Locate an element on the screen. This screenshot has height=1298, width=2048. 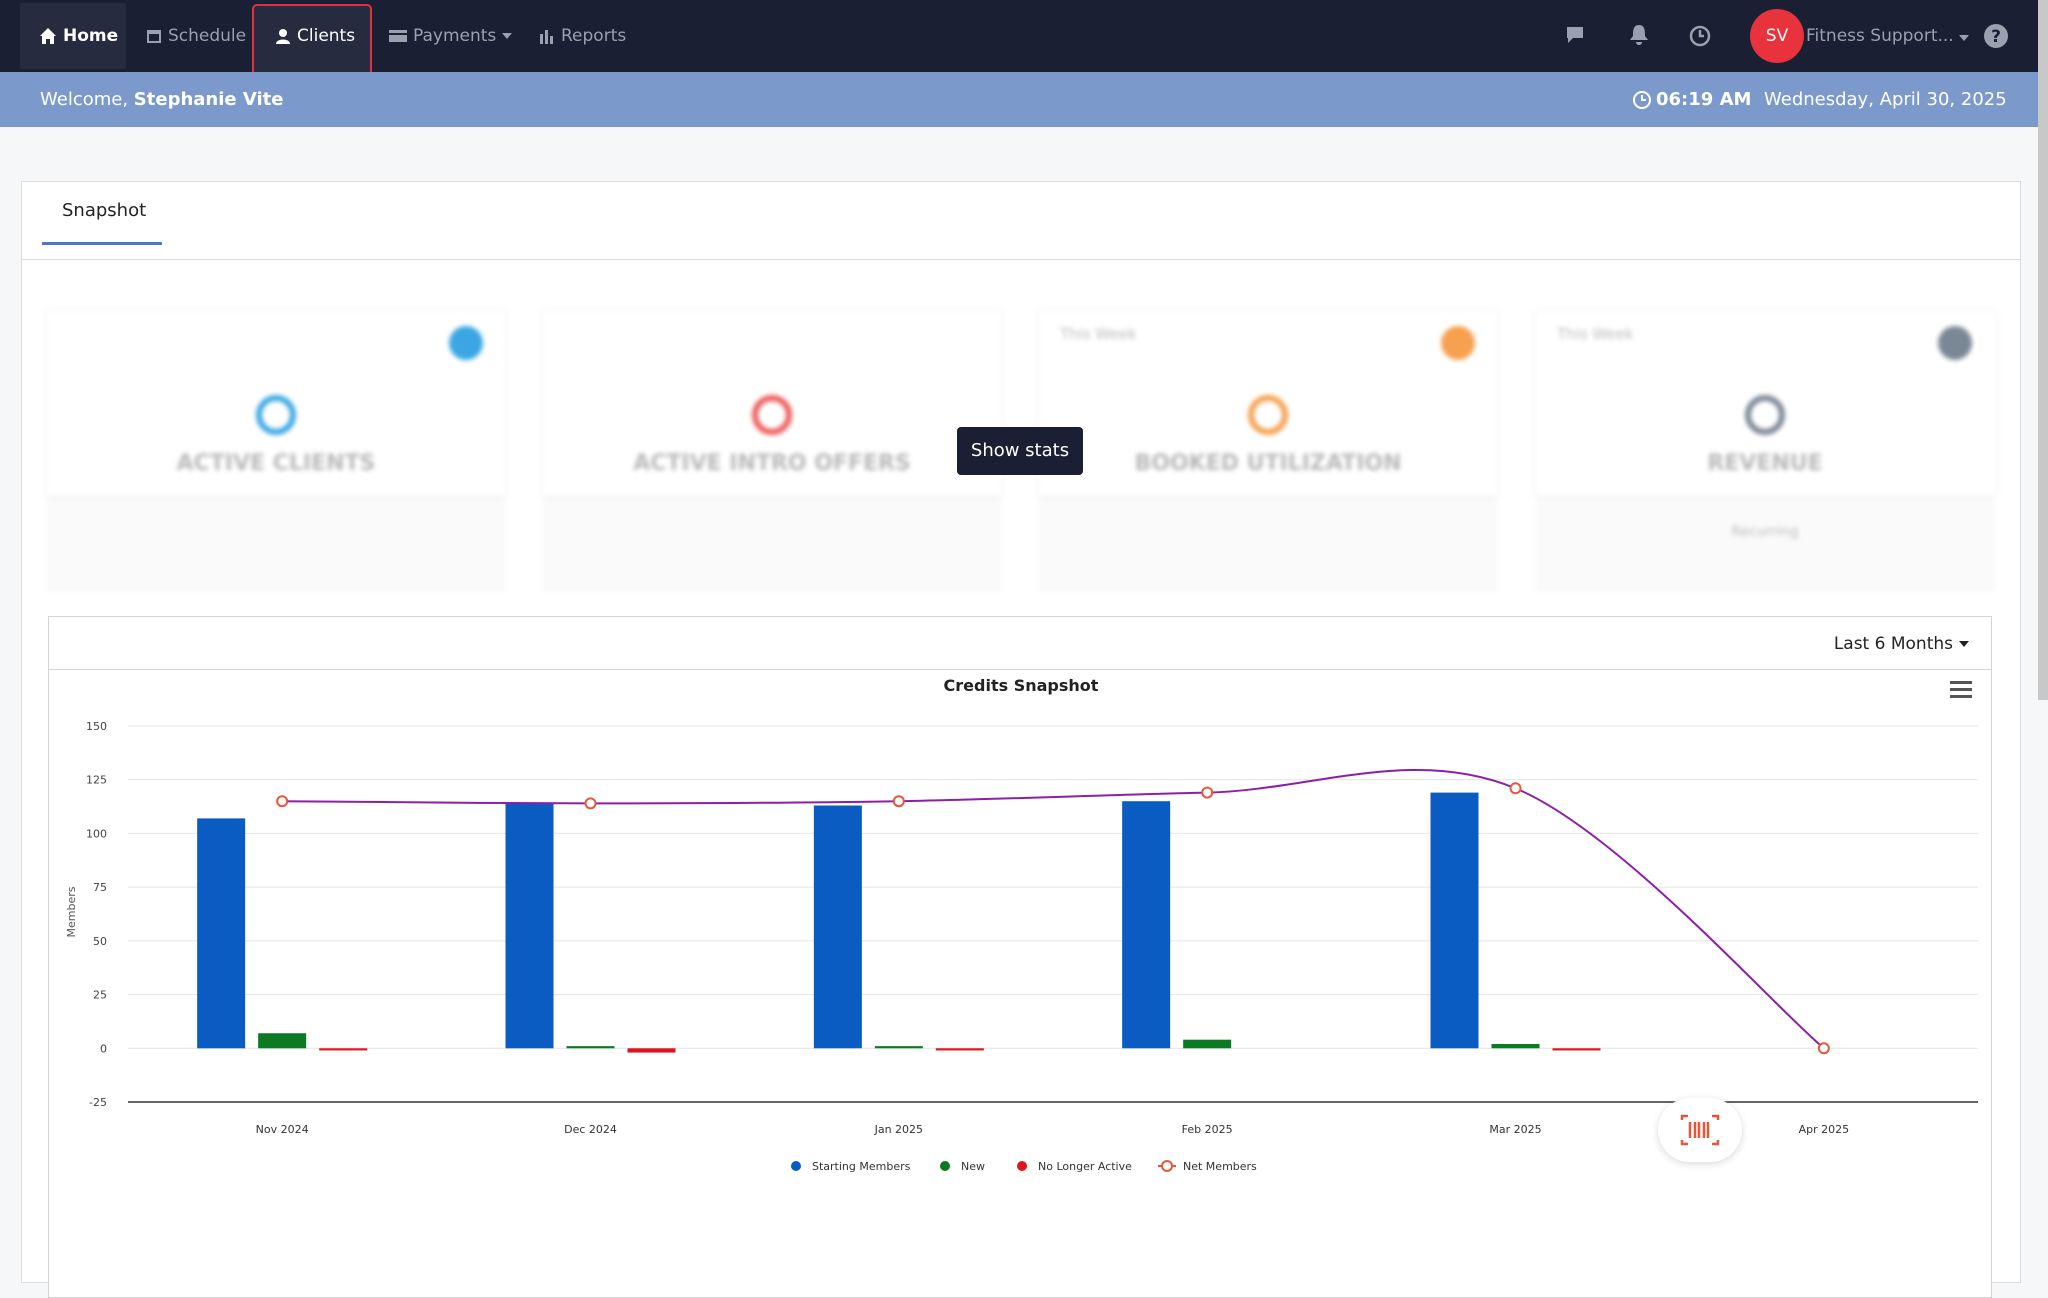
stat-card: ACTIVE CLIENTS is located at coordinates (276, 451).